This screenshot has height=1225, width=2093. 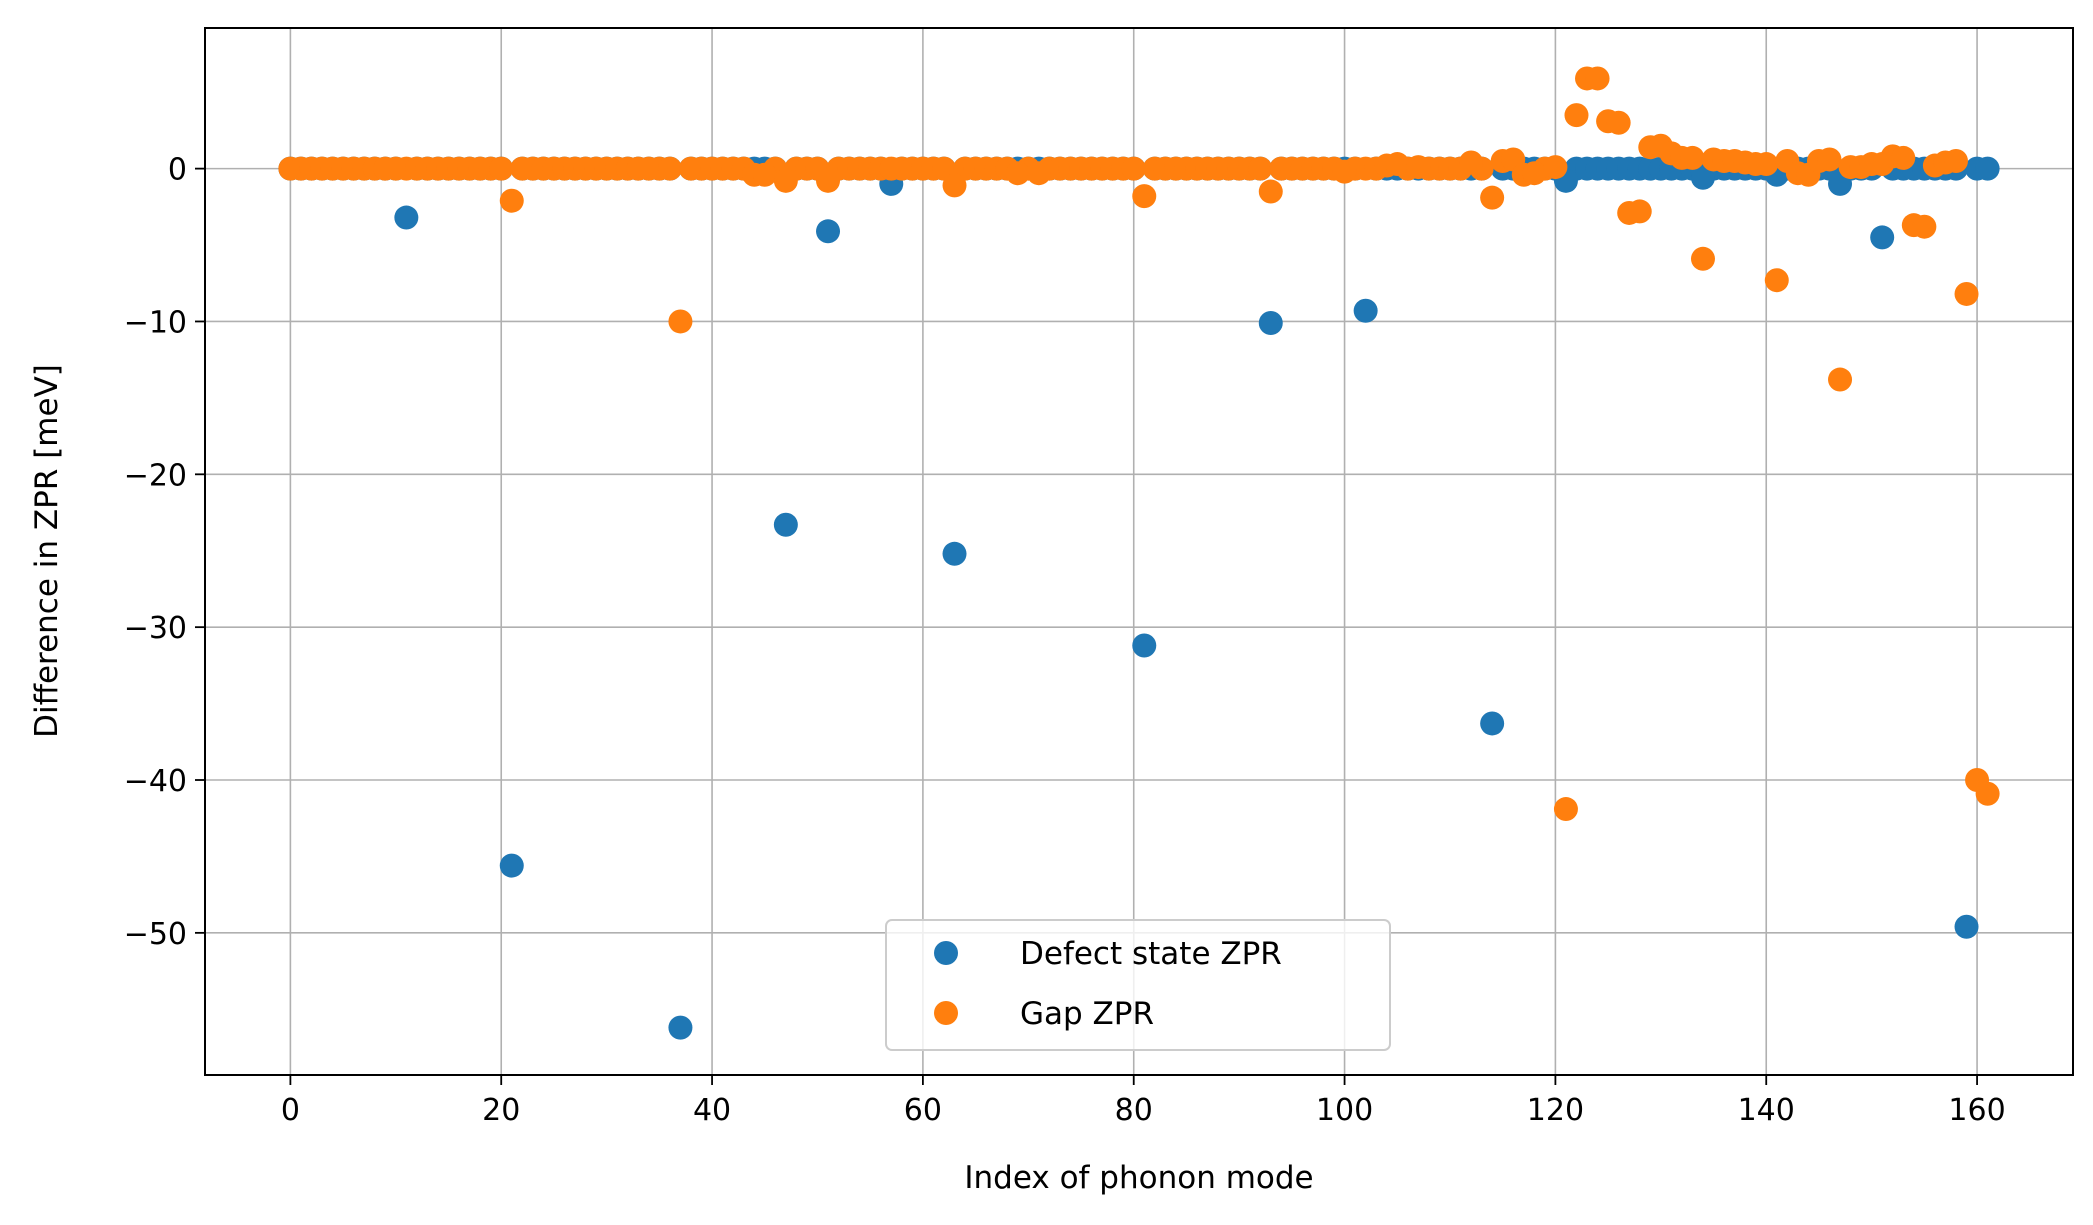 I want to click on x-tick-label: 80, so click(x=1134, y=1110).